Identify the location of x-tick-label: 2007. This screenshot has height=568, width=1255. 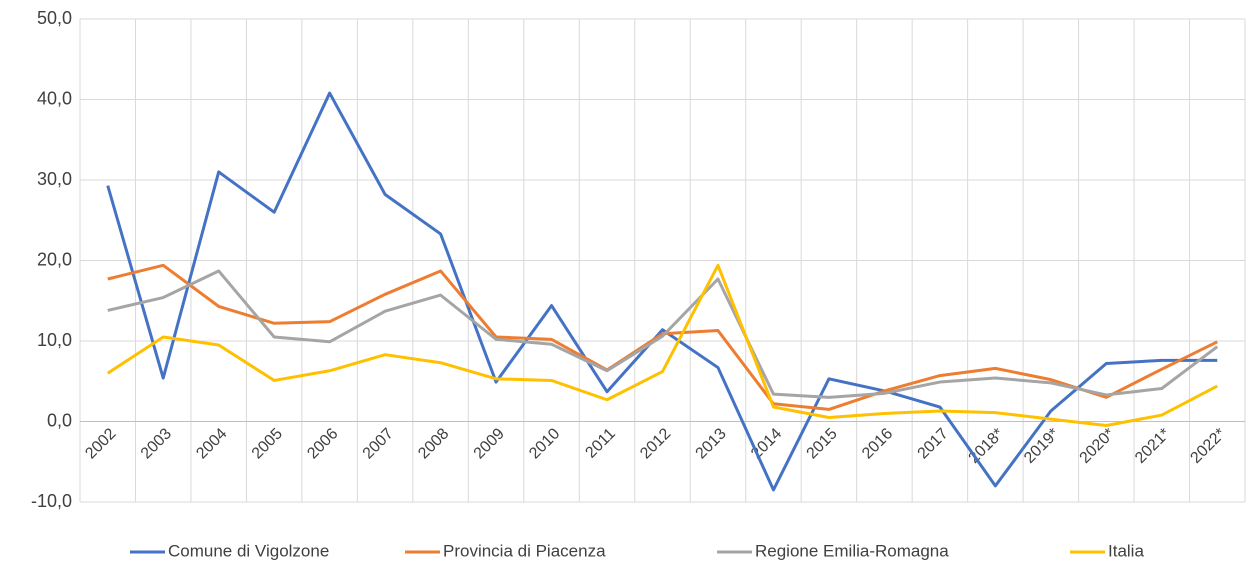
(378, 443).